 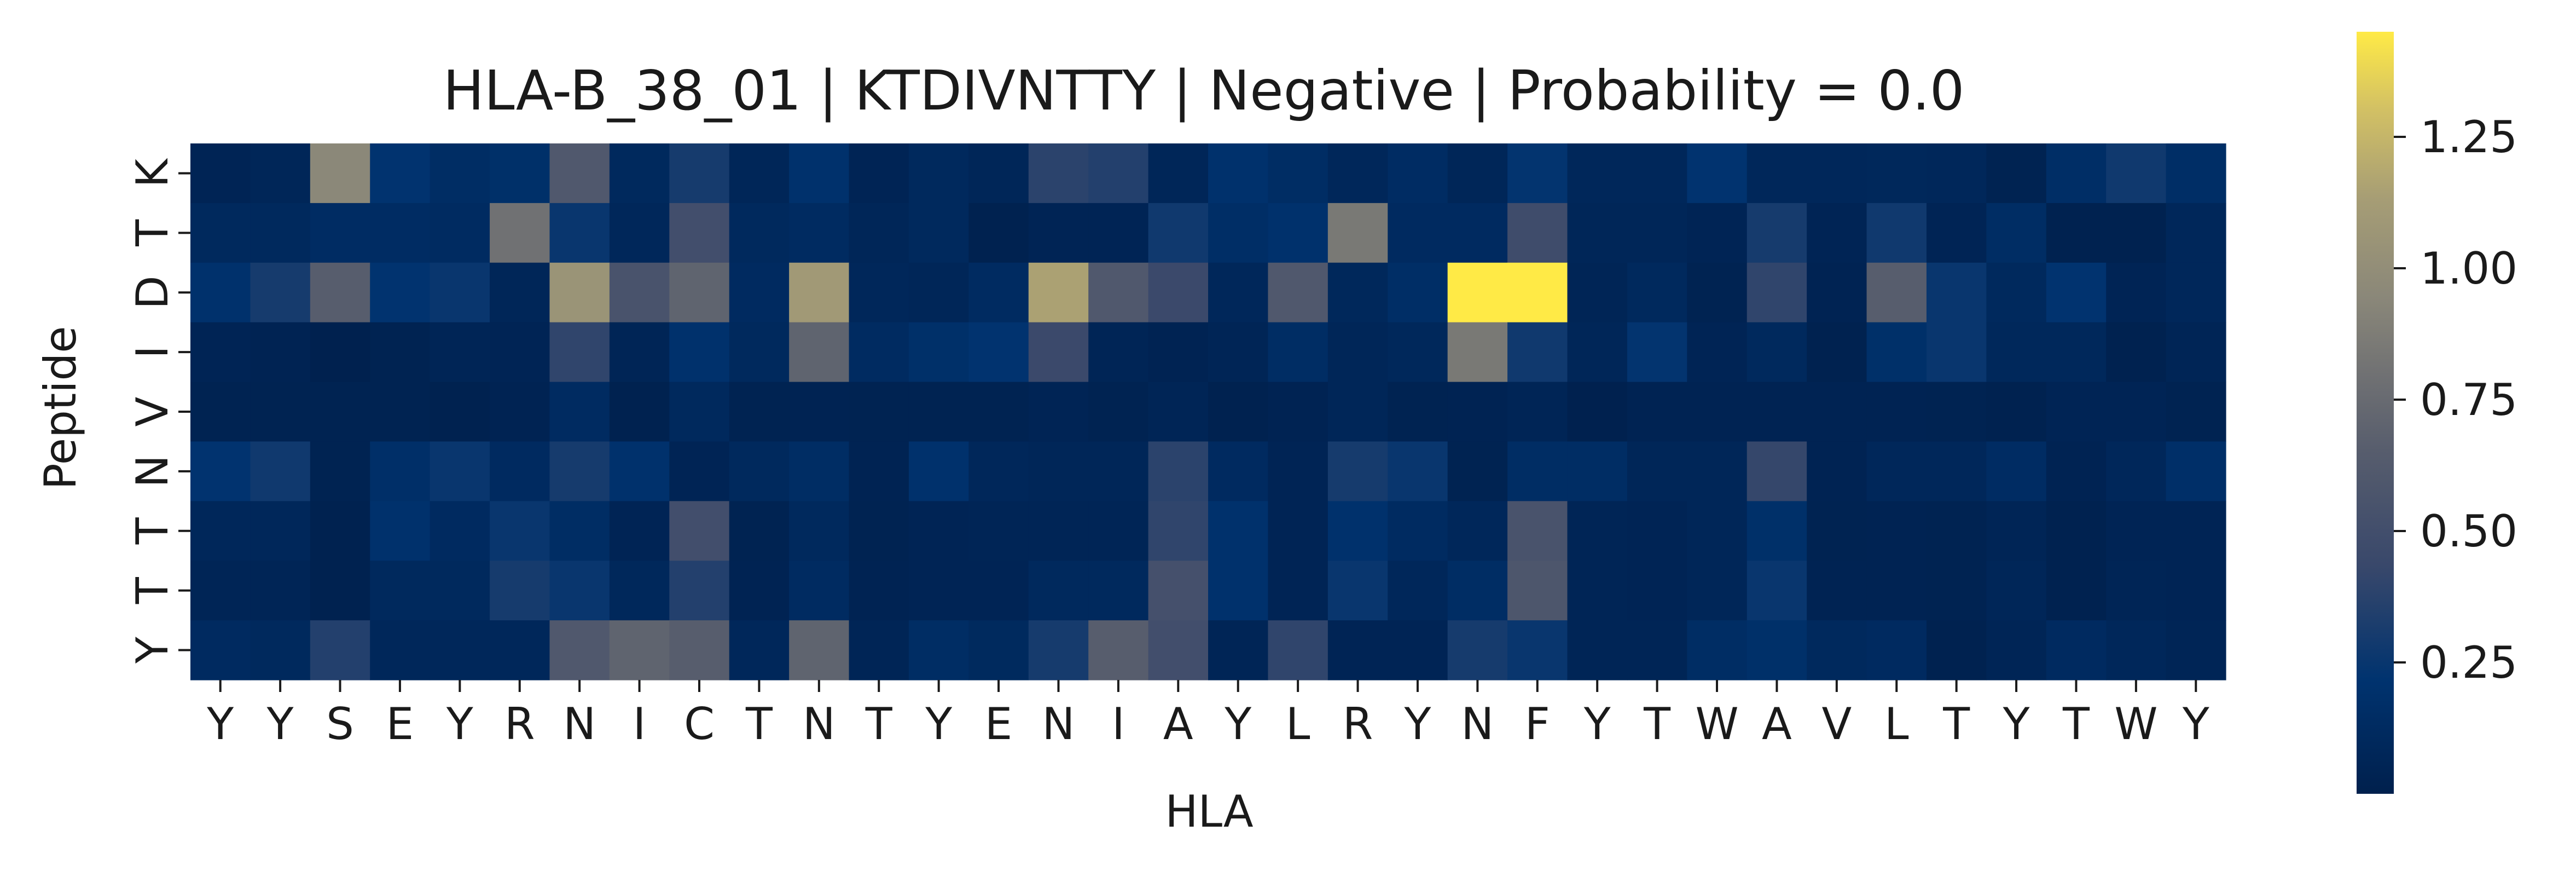 What do you see at coordinates (1058, 724) in the screenshot?
I see `x-tick-label: N` at bounding box center [1058, 724].